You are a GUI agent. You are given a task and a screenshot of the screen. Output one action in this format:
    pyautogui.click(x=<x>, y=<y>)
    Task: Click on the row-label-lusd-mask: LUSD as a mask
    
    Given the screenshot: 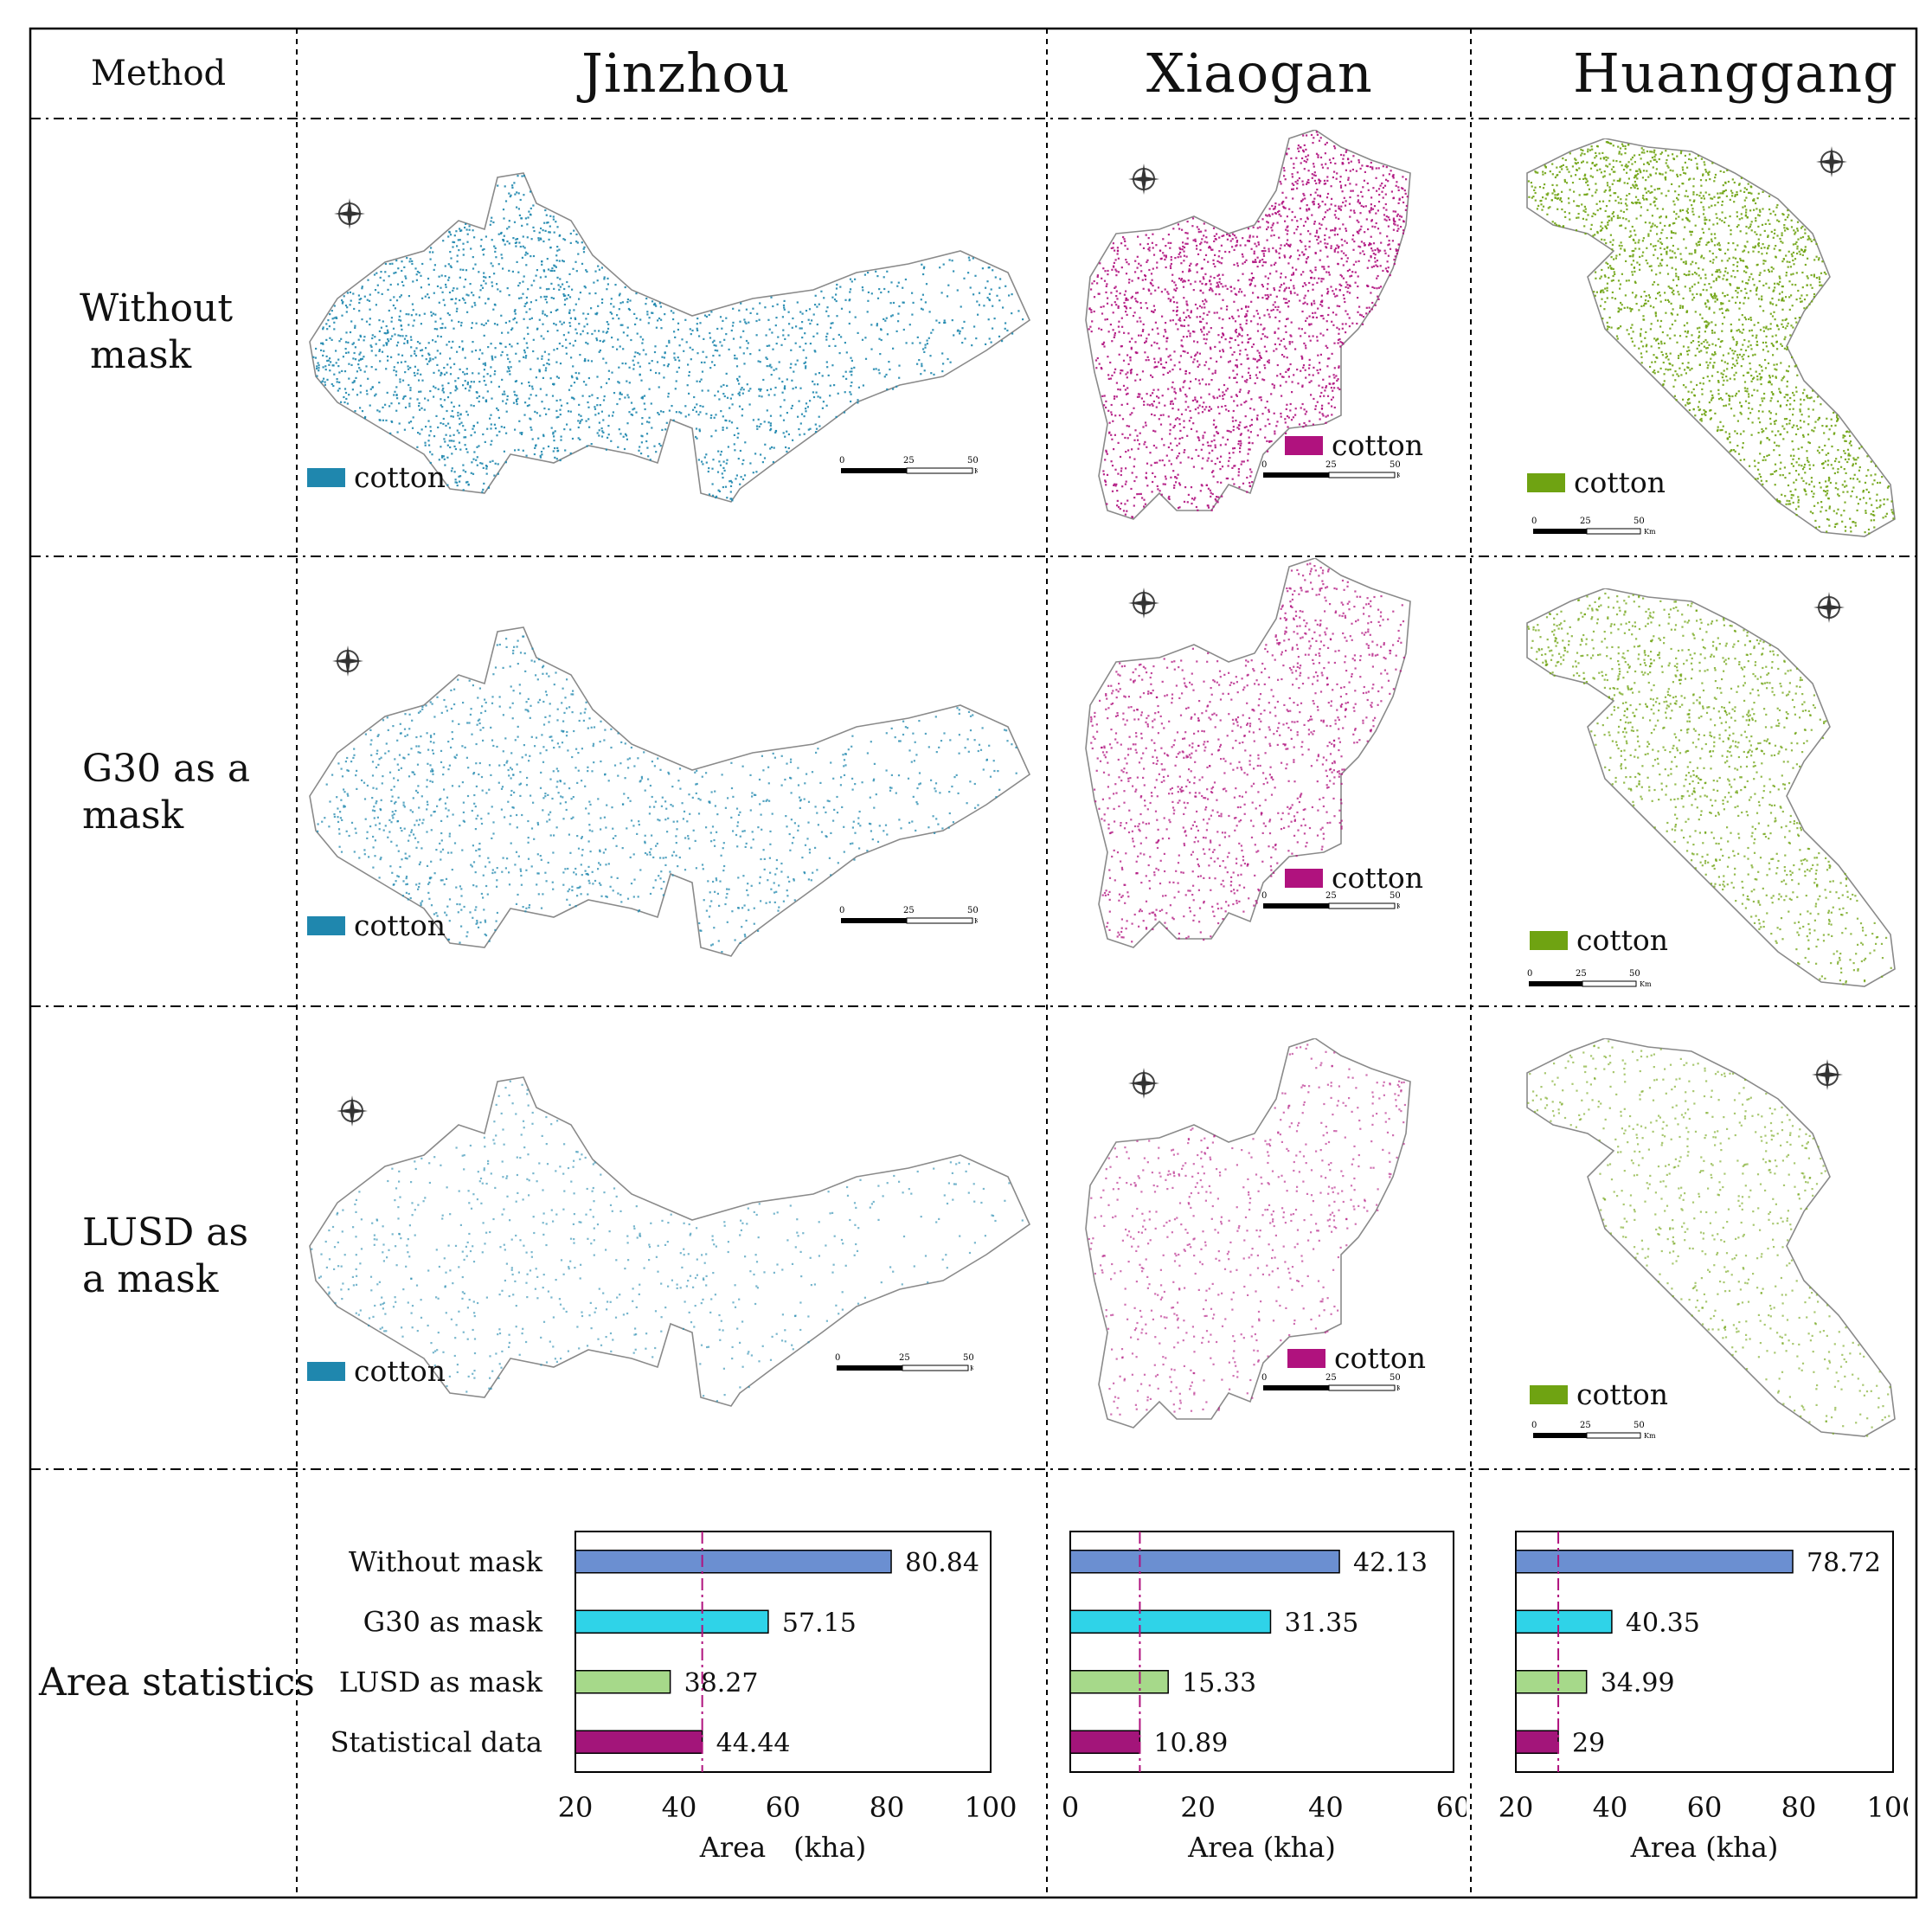 What is the action you would take?
    pyautogui.click(x=165, y=1256)
    